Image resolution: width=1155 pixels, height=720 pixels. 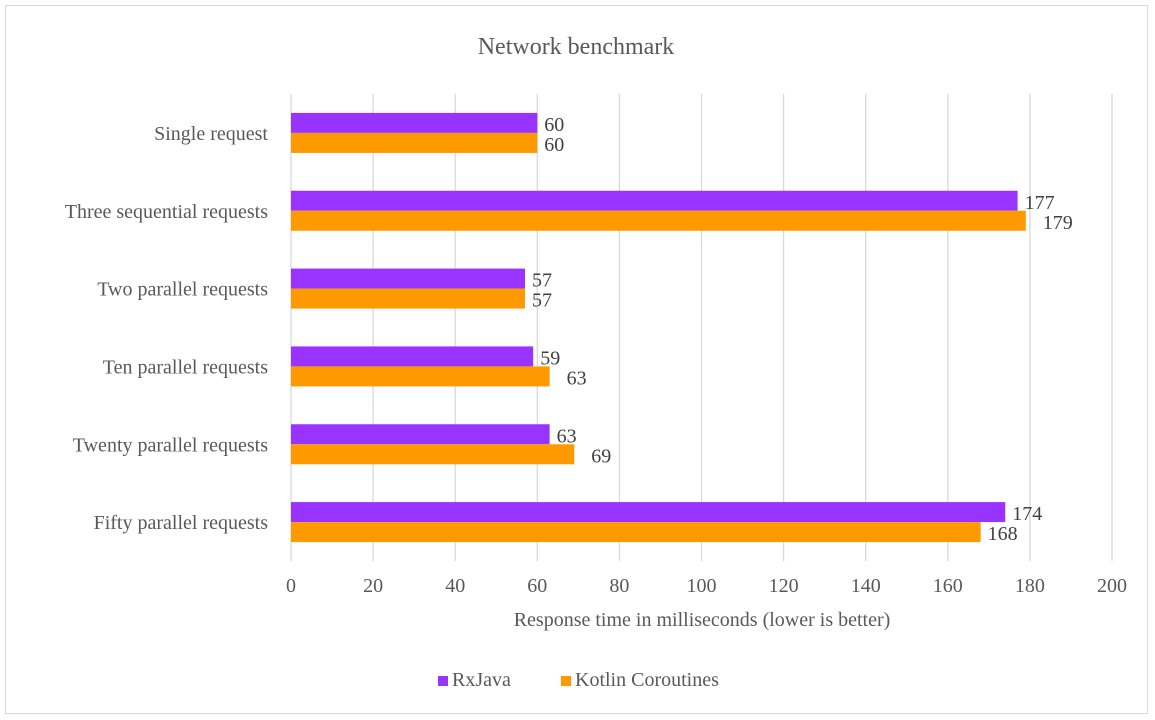 What do you see at coordinates (211, 134) in the screenshot?
I see `category-label: Single request` at bounding box center [211, 134].